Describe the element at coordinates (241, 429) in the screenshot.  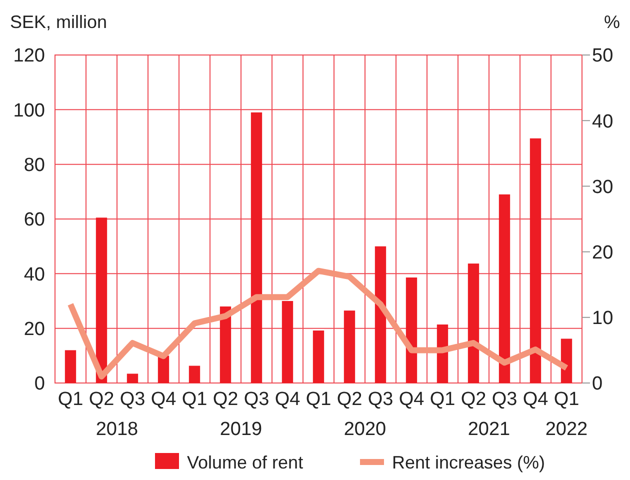
I see `text: 2019` at that location.